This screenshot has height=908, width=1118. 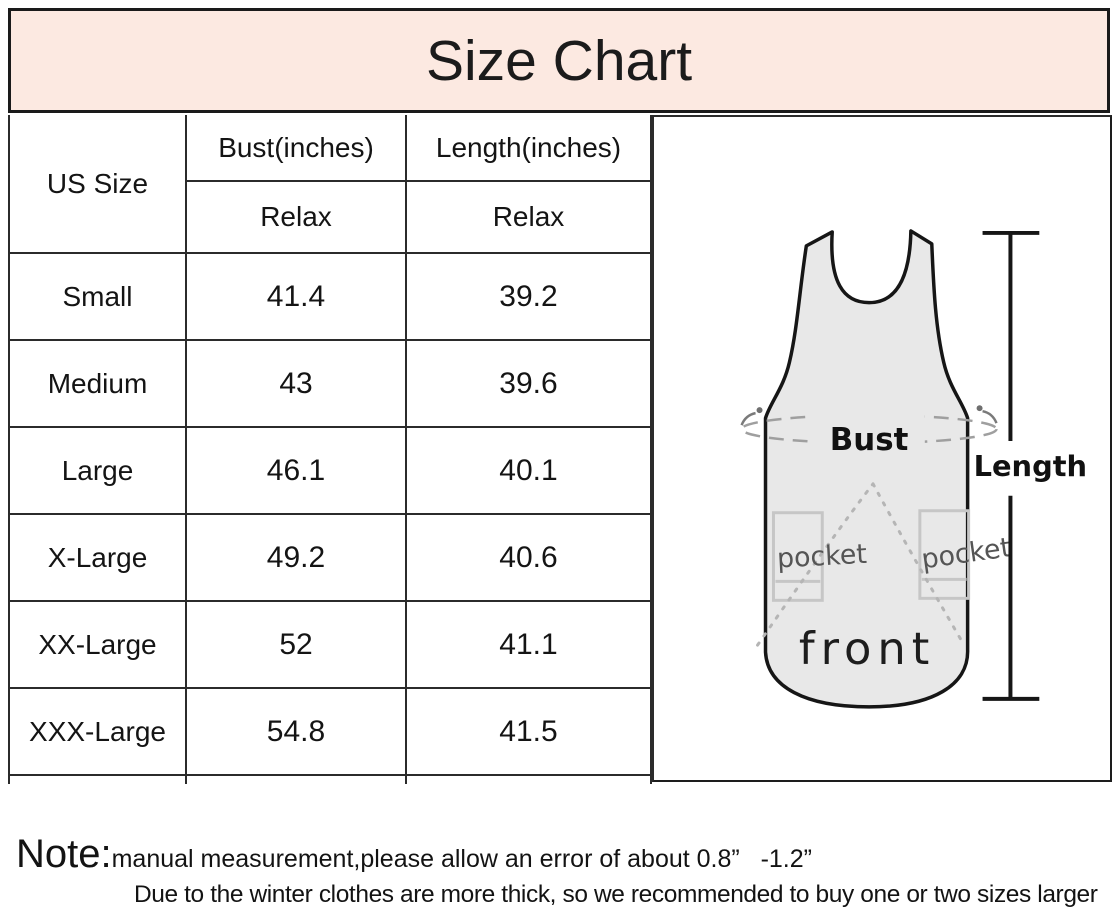 What do you see at coordinates (1031, 466) in the screenshot?
I see `length-label: Length` at bounding box center [1031, 466].